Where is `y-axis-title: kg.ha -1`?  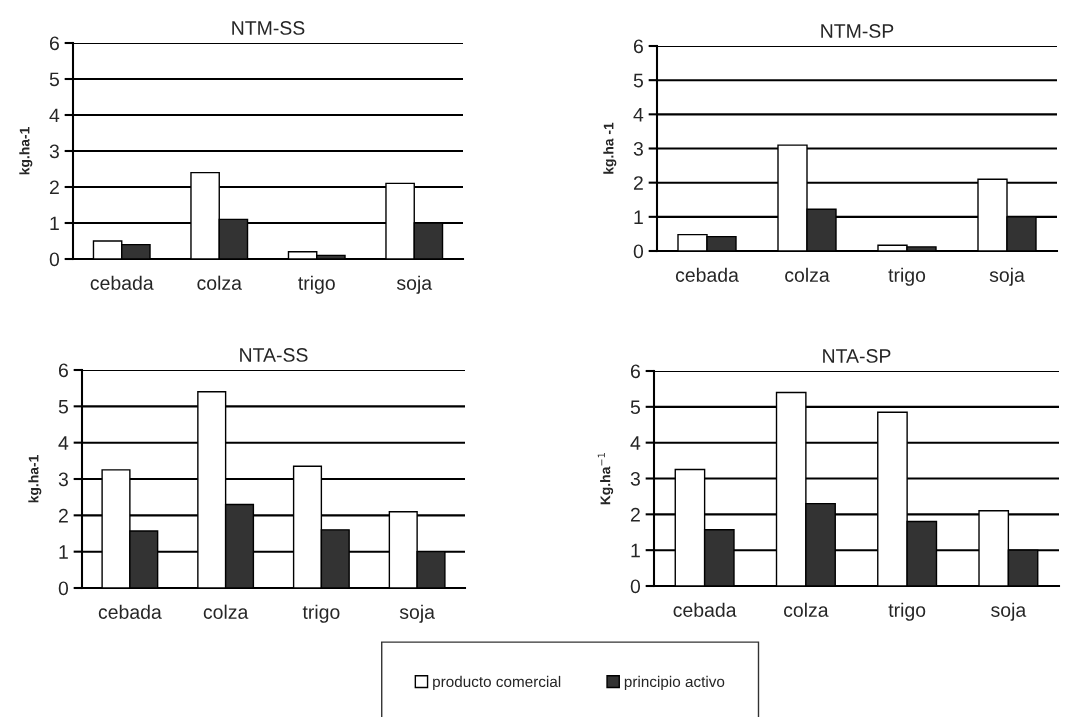
y-axis-title: kg.ha -1 is located at coordinates (610, 148).